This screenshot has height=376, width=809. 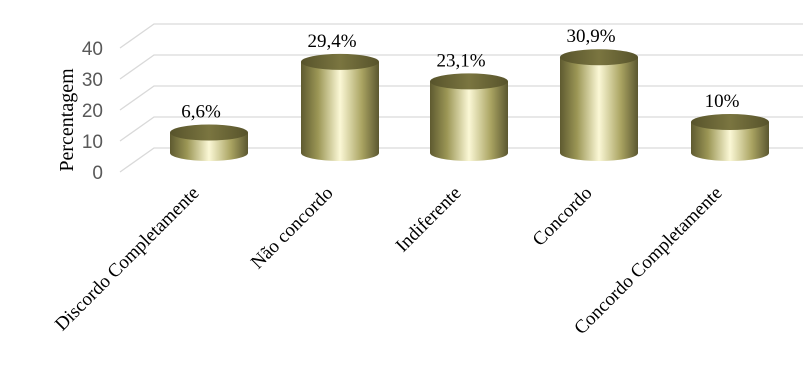 What do you see at coordinates (92, 49) in the screenshot?
I see `y-tick-label: 40` at bounding box center [92, 49].